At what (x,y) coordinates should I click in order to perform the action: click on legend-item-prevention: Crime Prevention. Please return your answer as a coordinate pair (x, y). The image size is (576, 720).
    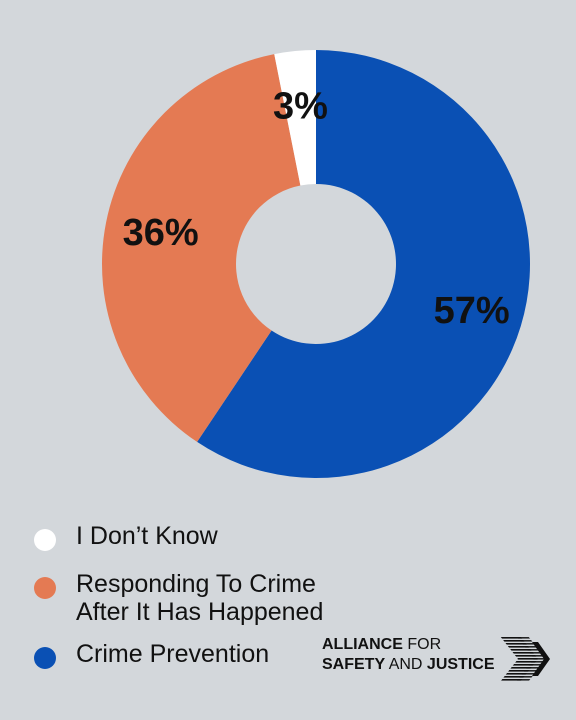
    Looking at the image, I should click on (205, 654).